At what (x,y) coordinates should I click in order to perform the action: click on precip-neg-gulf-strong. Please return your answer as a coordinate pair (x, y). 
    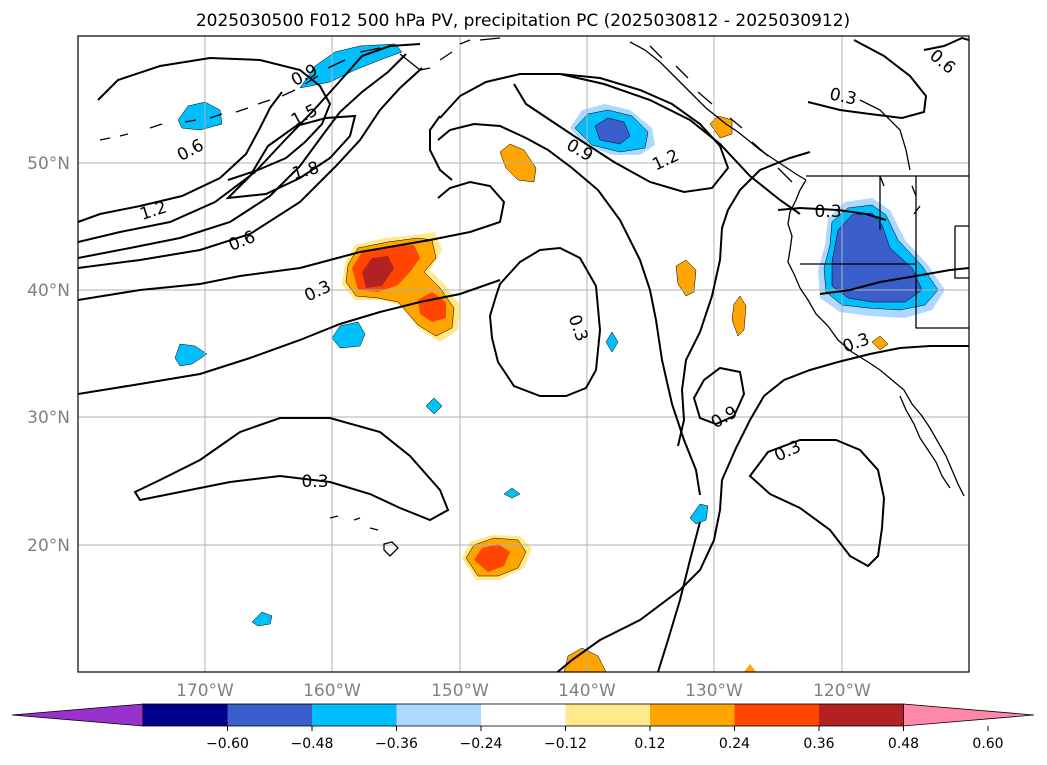
    Looking at the image, I should click on (612, 131).